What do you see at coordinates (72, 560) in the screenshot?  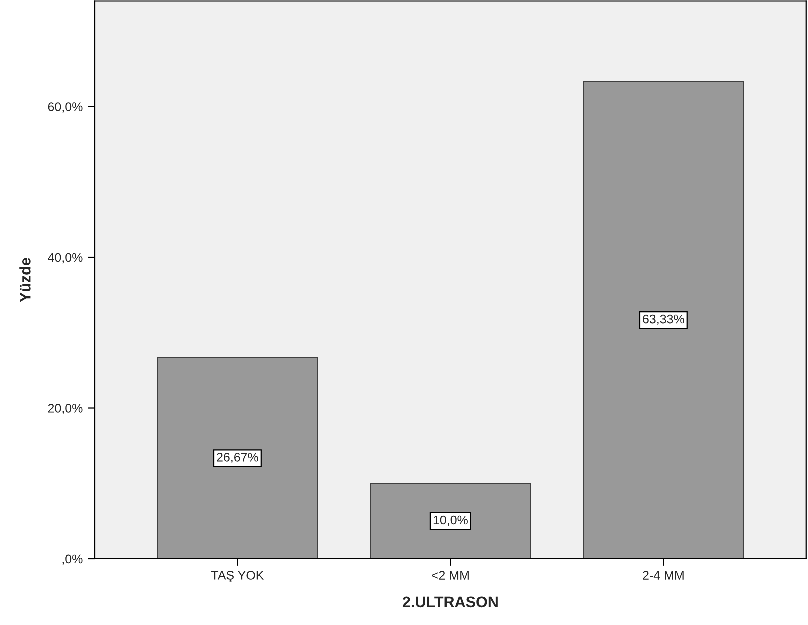 I see `y-tick-label: ,0%` at bounding box center [72, 560].